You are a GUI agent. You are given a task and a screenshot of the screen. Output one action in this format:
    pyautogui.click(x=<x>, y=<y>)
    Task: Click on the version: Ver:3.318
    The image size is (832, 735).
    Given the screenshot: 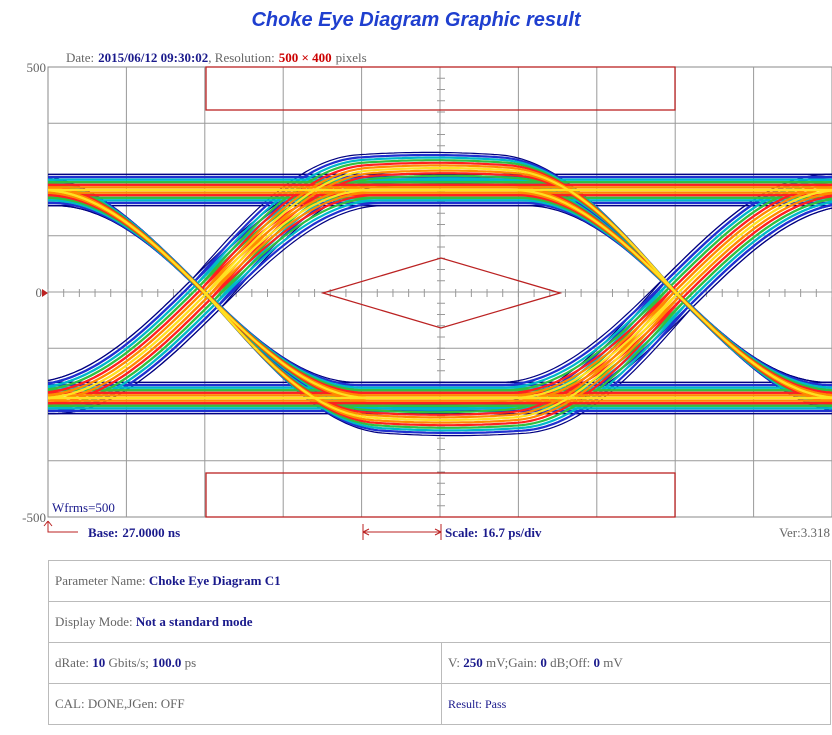 What is the action you would take?
    pyautogui.click(x=804, y=532)
    